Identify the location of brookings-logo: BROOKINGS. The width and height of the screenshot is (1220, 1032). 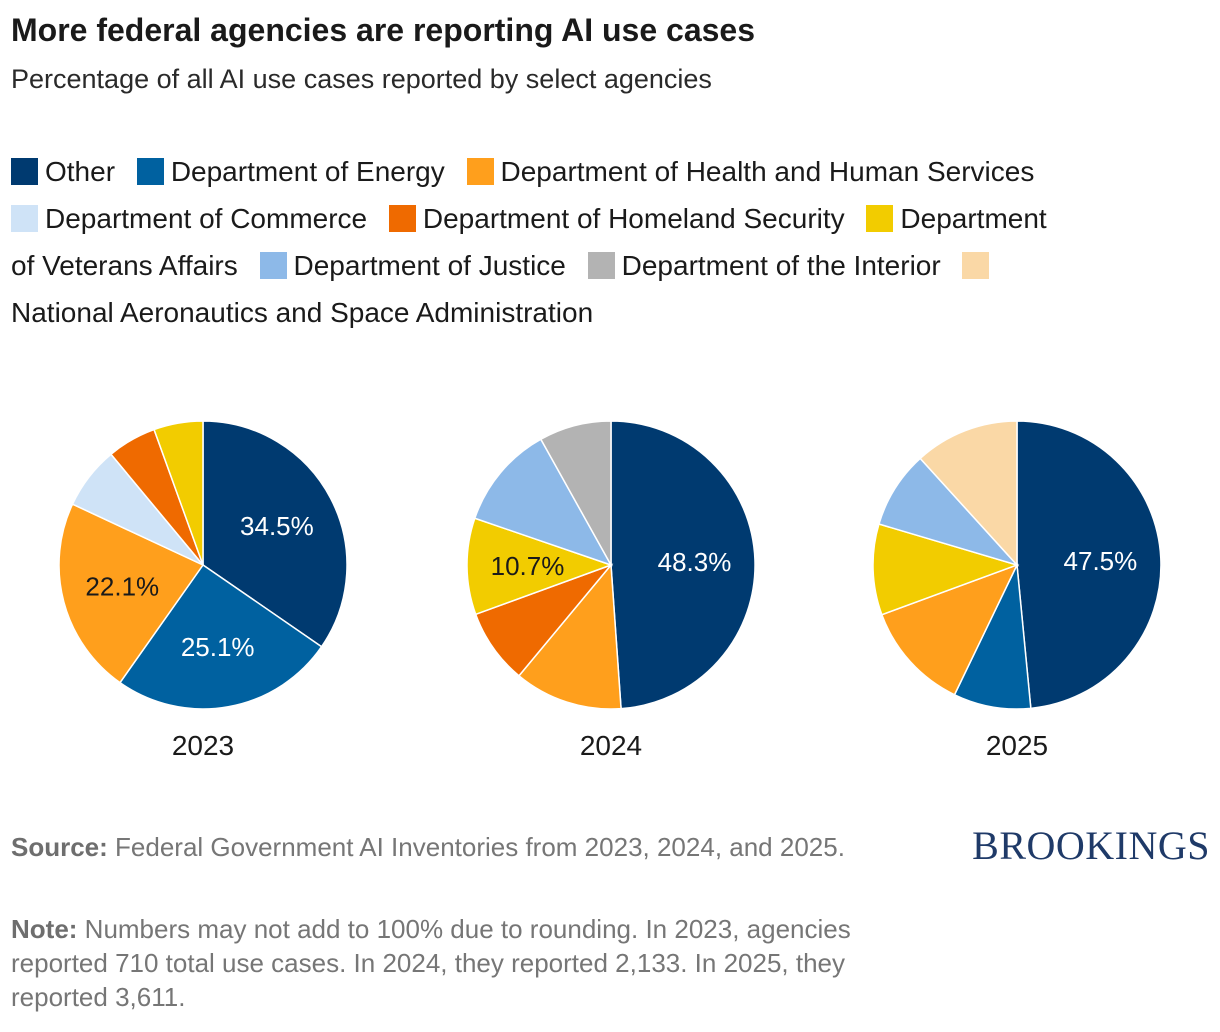
(1091, 845).